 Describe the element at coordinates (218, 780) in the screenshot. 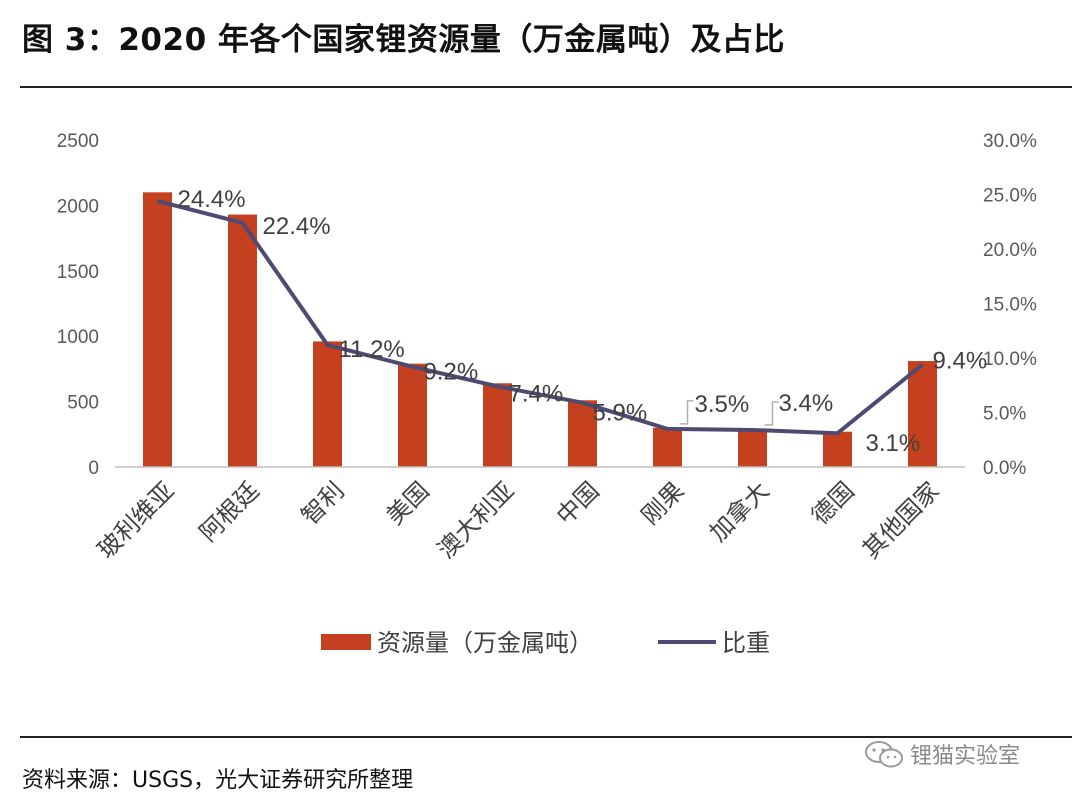

I see `source-note: 资料来源：USGS，光大证券研究所整理` at that location.